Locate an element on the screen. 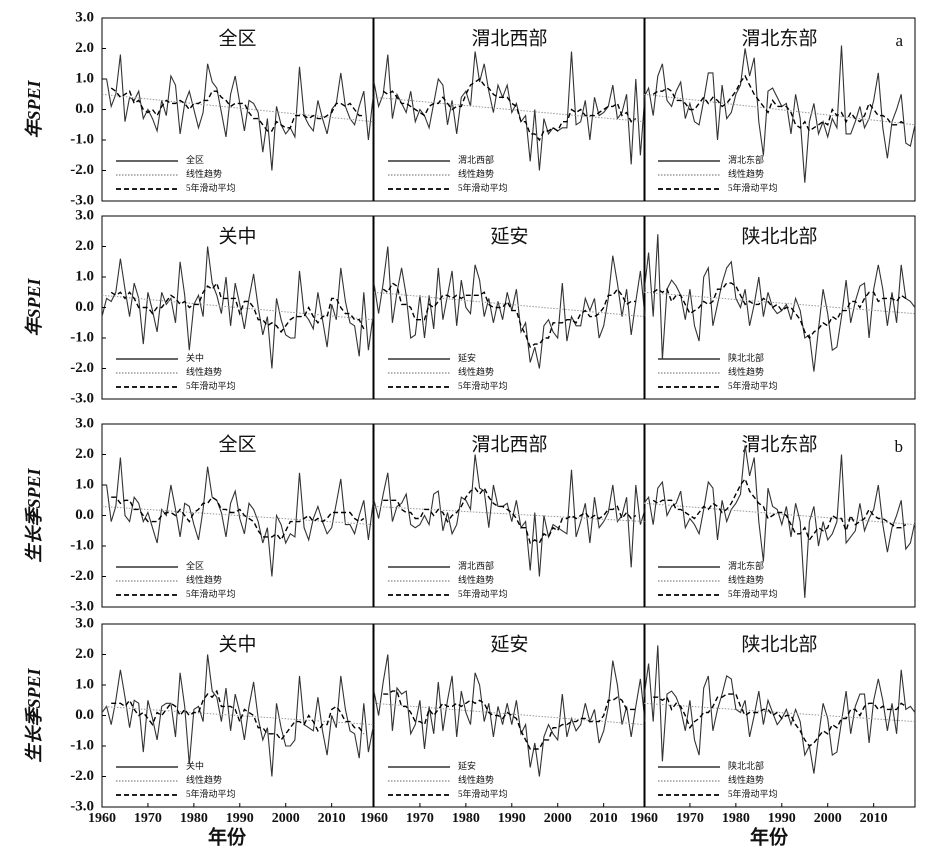 The image size is (949, 868). x-axis-label: 年份 is located at coordinates (227, 836).